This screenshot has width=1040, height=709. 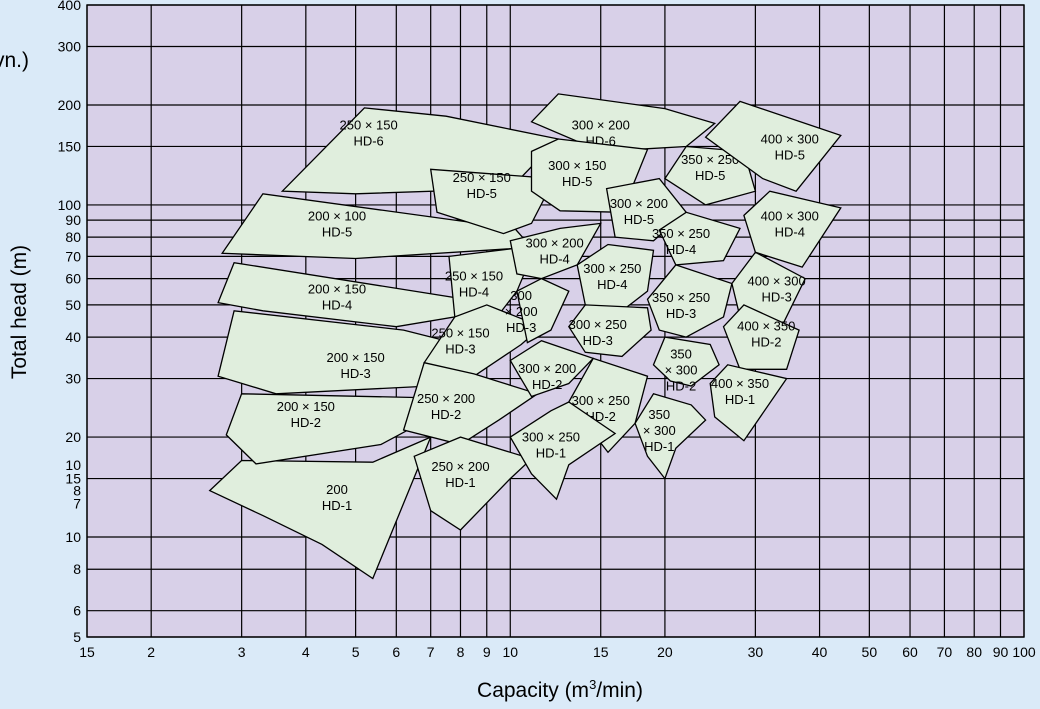 I want to click on x-tick-label: 15, so click(x=87, y=652).